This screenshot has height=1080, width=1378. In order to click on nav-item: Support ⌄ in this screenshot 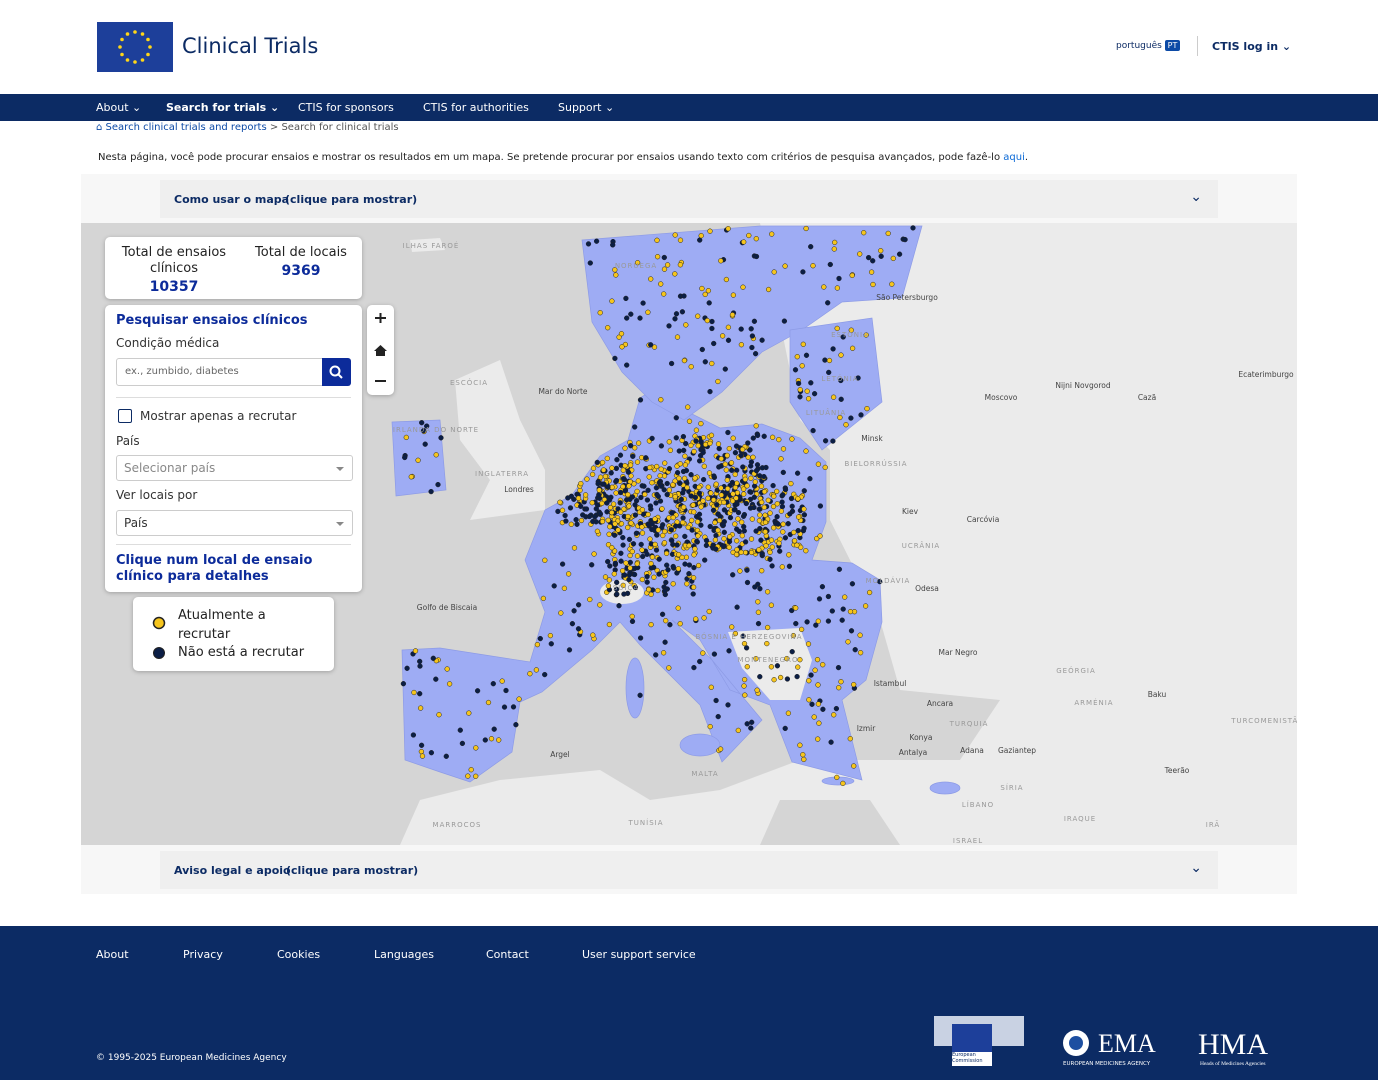, I will do `click(586, 107)`.